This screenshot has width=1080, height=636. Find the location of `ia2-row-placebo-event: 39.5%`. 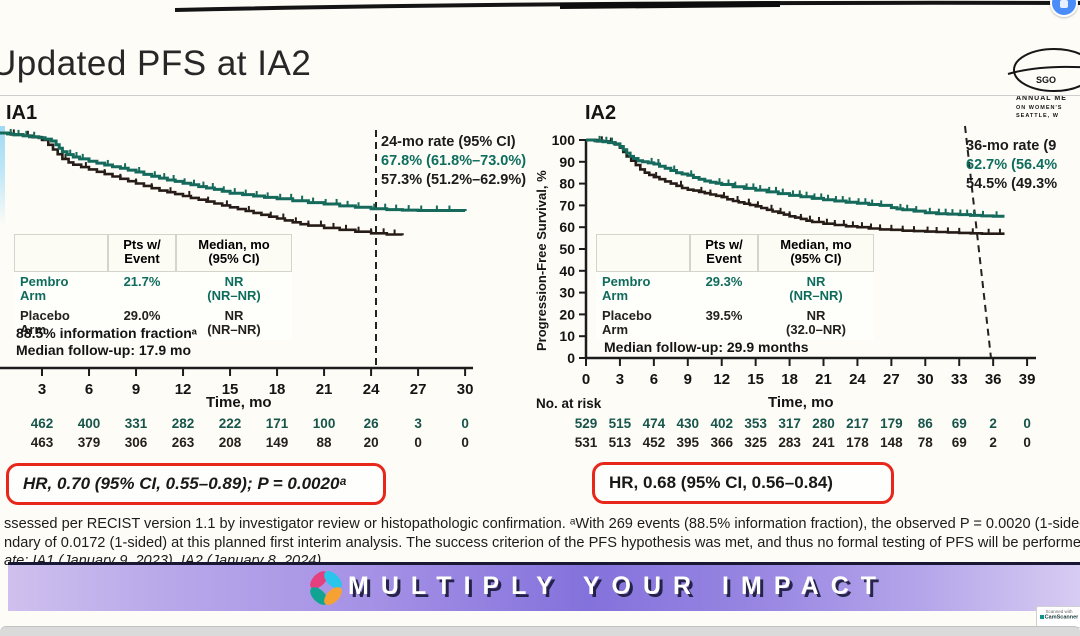

ia2-row-placebo-event: 39.5% is located at coordinates (724, 315).